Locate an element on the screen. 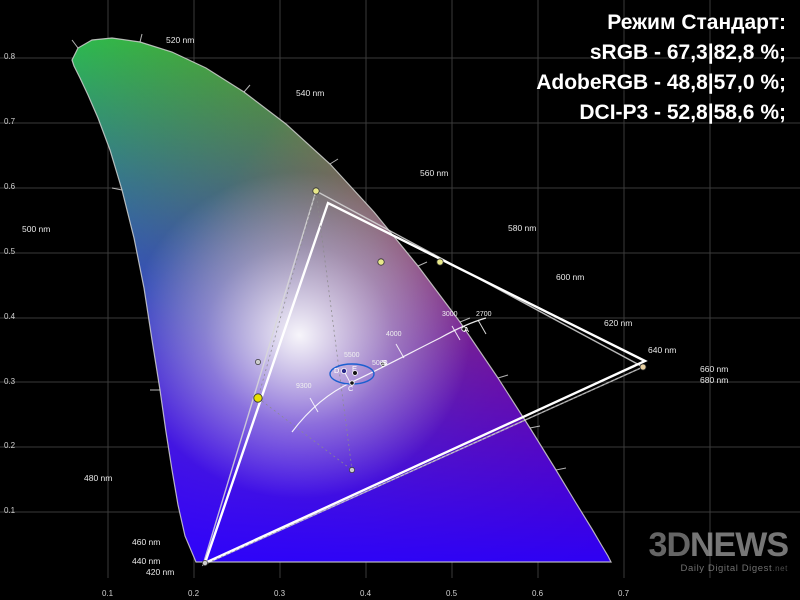  x-tick-0.4: 0.4 is located at coordinates (366, 593).